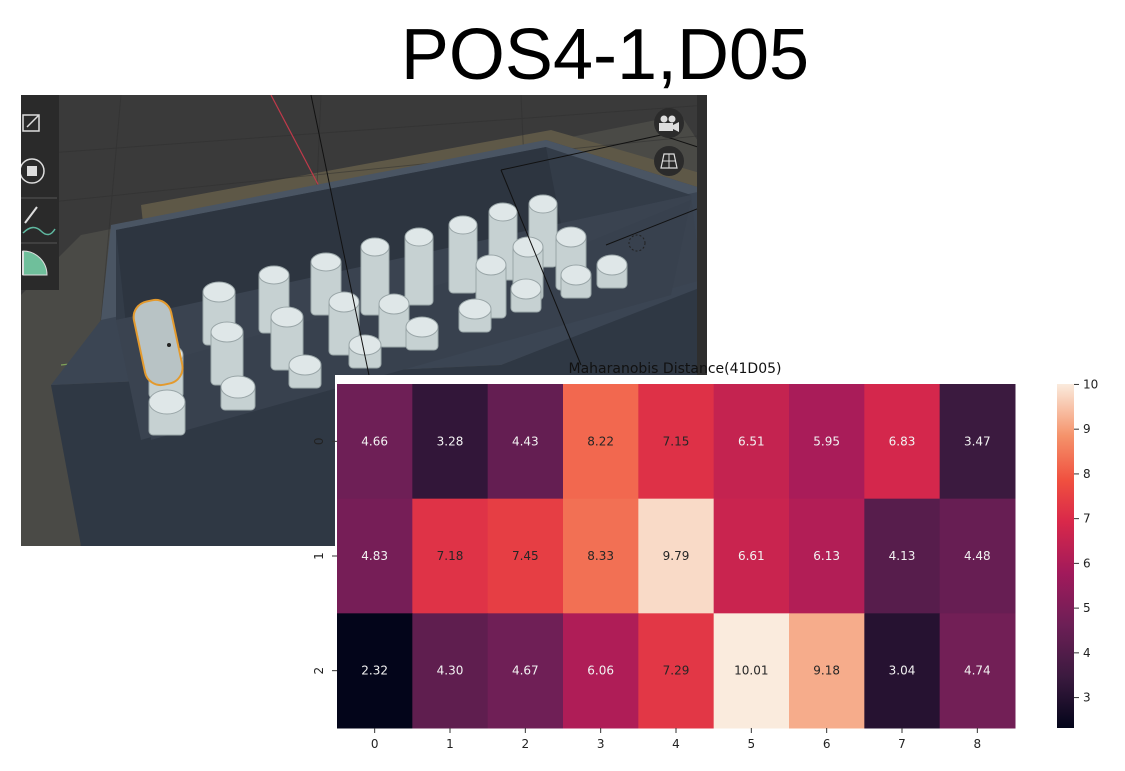 This screenshot has width=1125, height=771. What do you see at coordinates (1087, 653) in the screenshot?
I see `colorbar-tick-label: 4` at bounding box center [1087, 653].